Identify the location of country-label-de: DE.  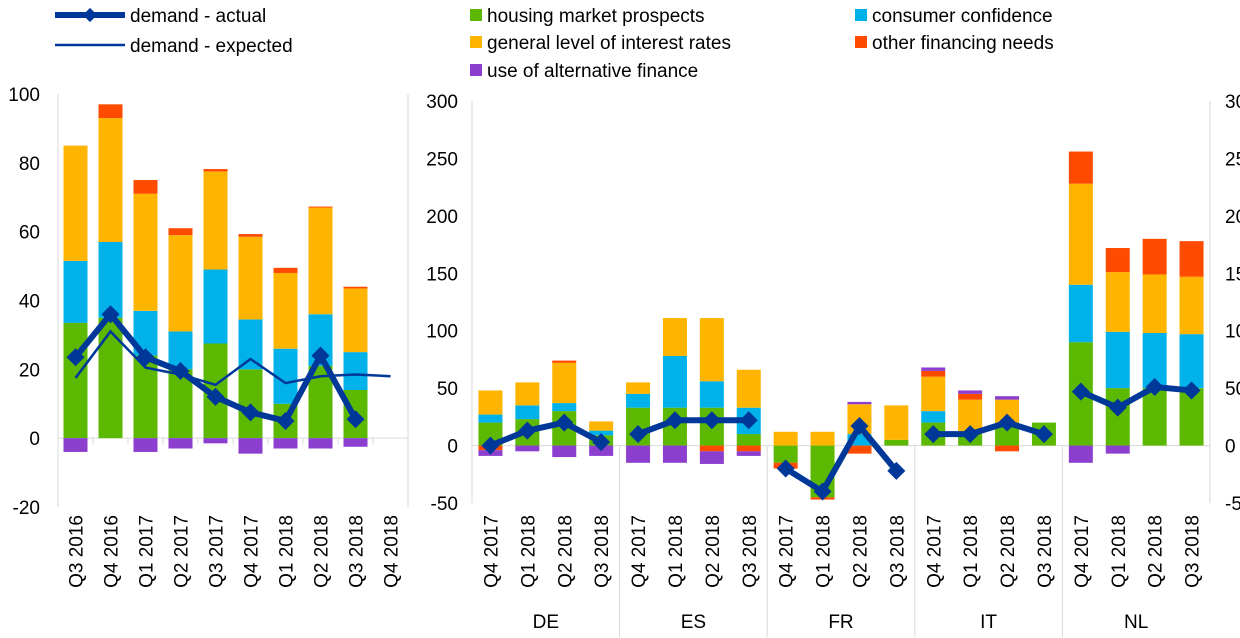
(546, 622).